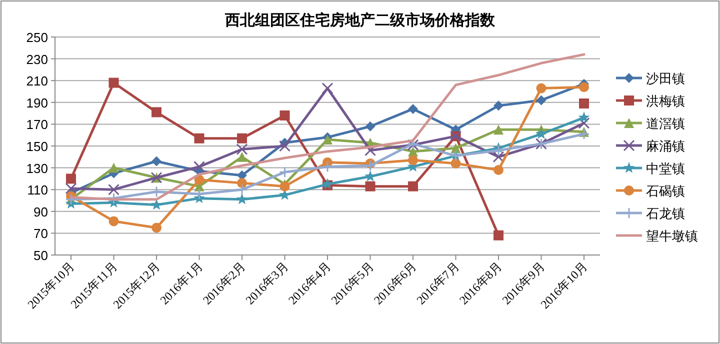 The image size is (720, 344). Describe the element at coordinates (37, 190) in the screenshot. I see `y-tick-label: 110` at that location.